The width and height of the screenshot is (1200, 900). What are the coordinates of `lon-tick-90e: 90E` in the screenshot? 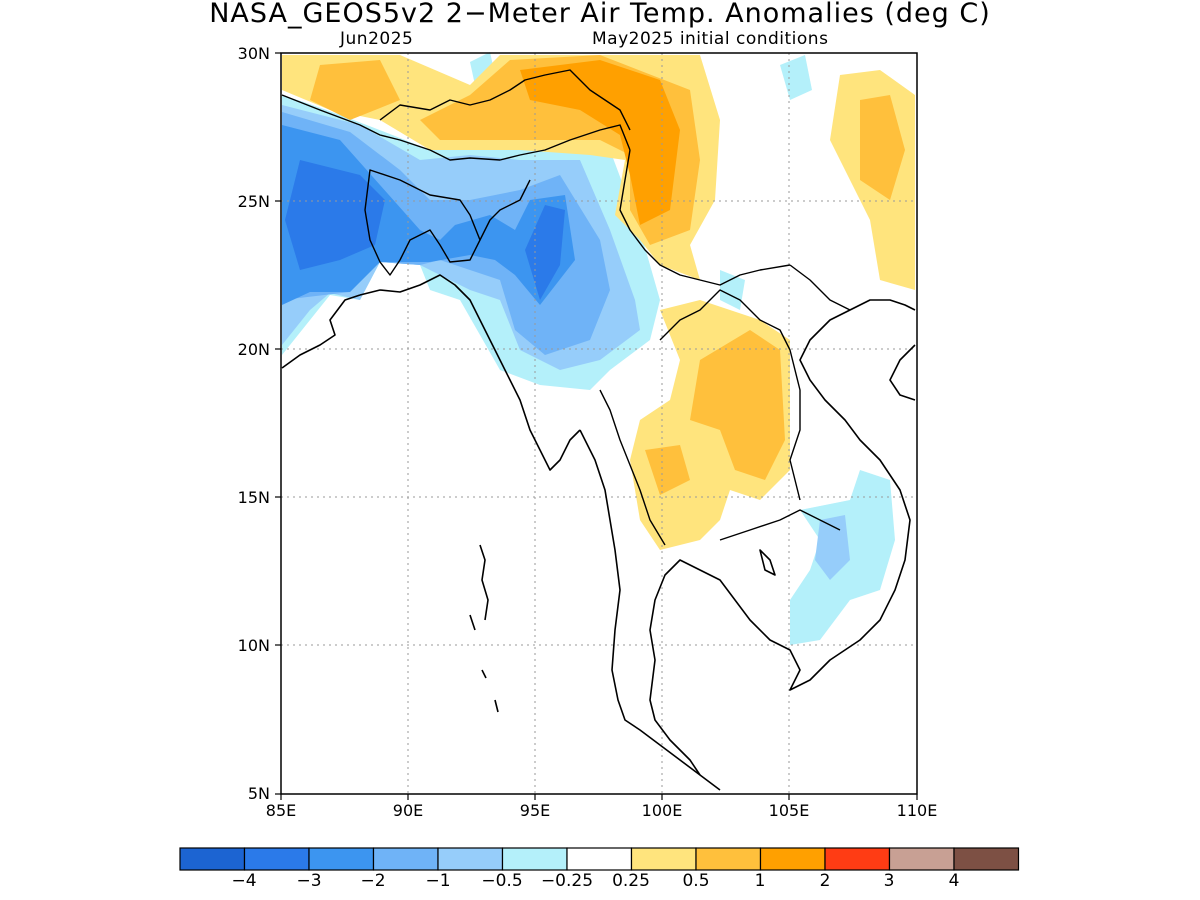 It's located at (408, 810).